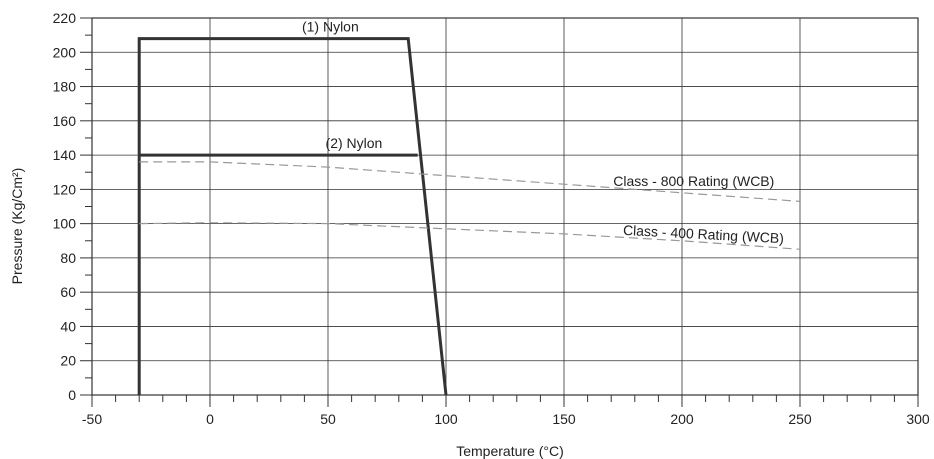 This screenshot has height=459, width=934. Describe the element at coordinates (65, 52) in the screenshot. I see `y-tick-label: 200` at that location.